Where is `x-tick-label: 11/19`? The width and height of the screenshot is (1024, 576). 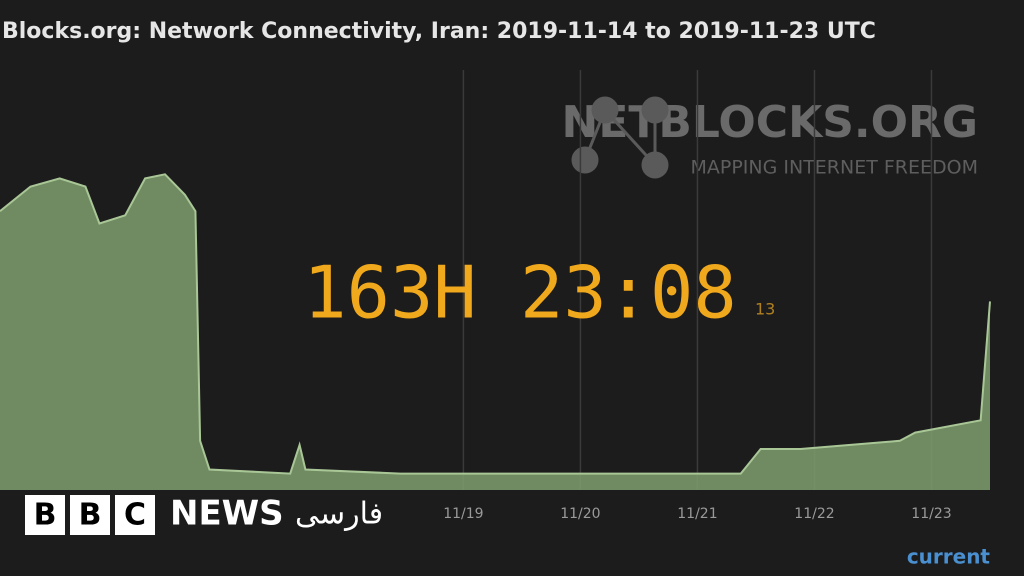 x-tick-label: 11/19 is located at coordinates (463, 514).